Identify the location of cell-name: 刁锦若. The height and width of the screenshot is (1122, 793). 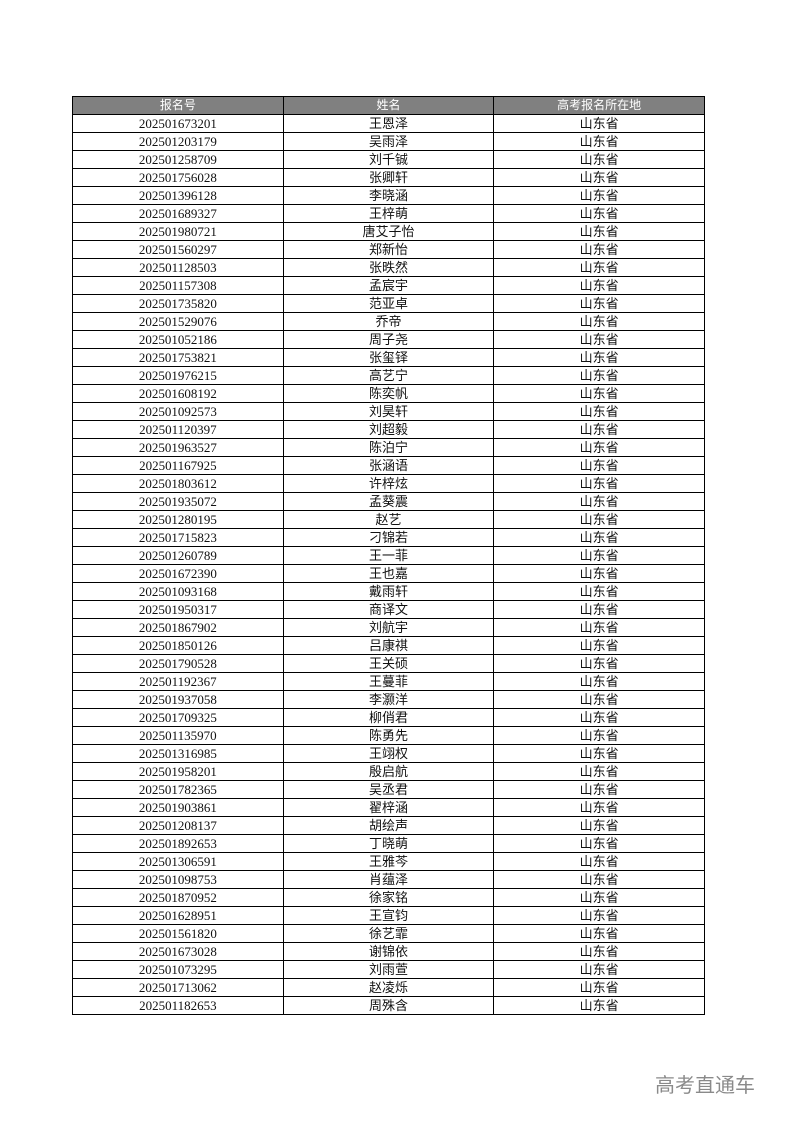
(388, 537).